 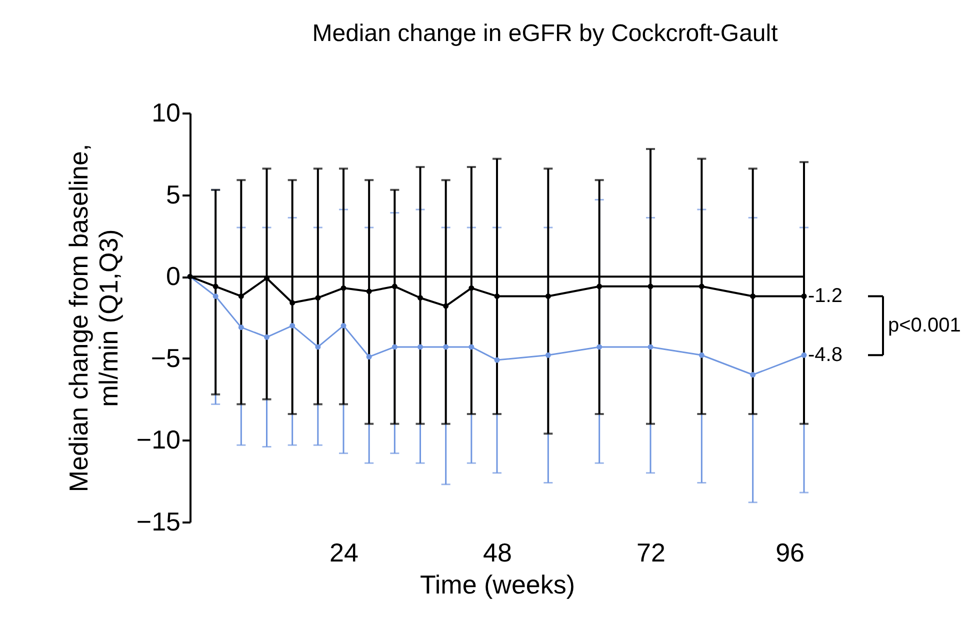 What do you see at coordinates (825, 355) in the screenshot?
I see `annotation: -4.8` at bounding box center [825, 355].